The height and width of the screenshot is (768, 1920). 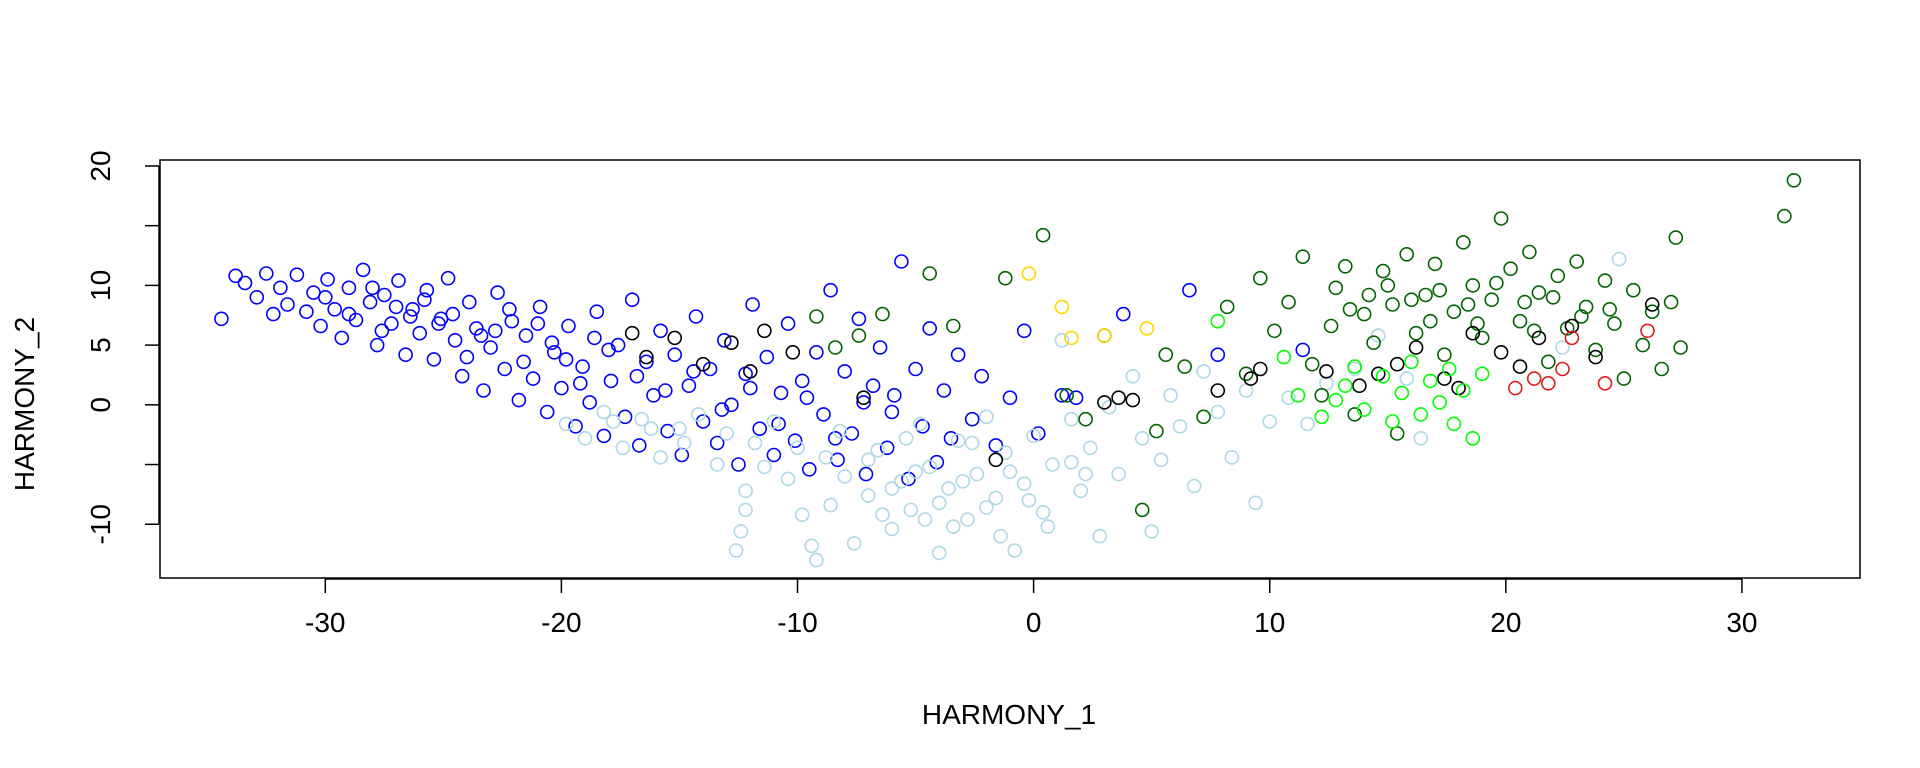 What do you see at coordinates (1269, 622) in the screenshot?
I see `x-tick-label: 10` at bounding box center [1269, 622].